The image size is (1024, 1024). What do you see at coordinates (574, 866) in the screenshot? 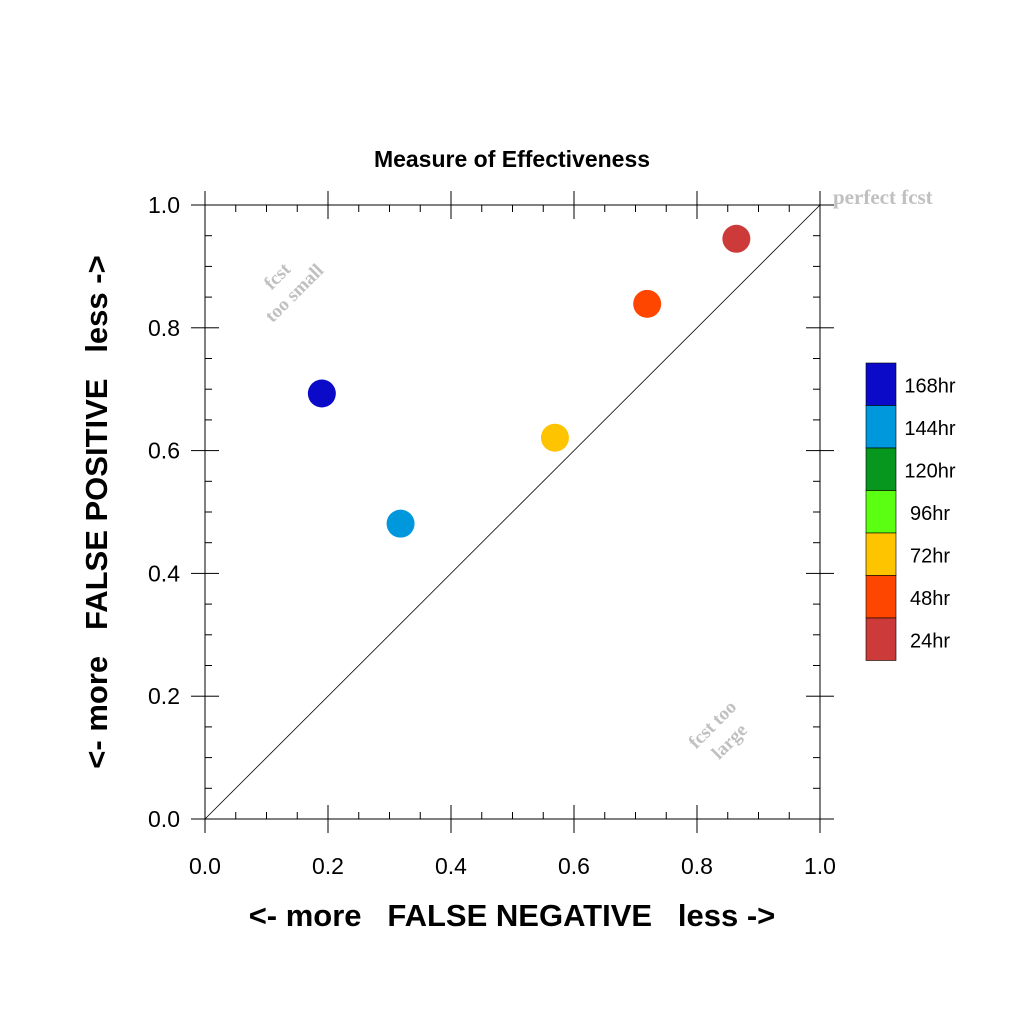
I see `x-tick-label: 0.6` at bounding box center [574, 866].